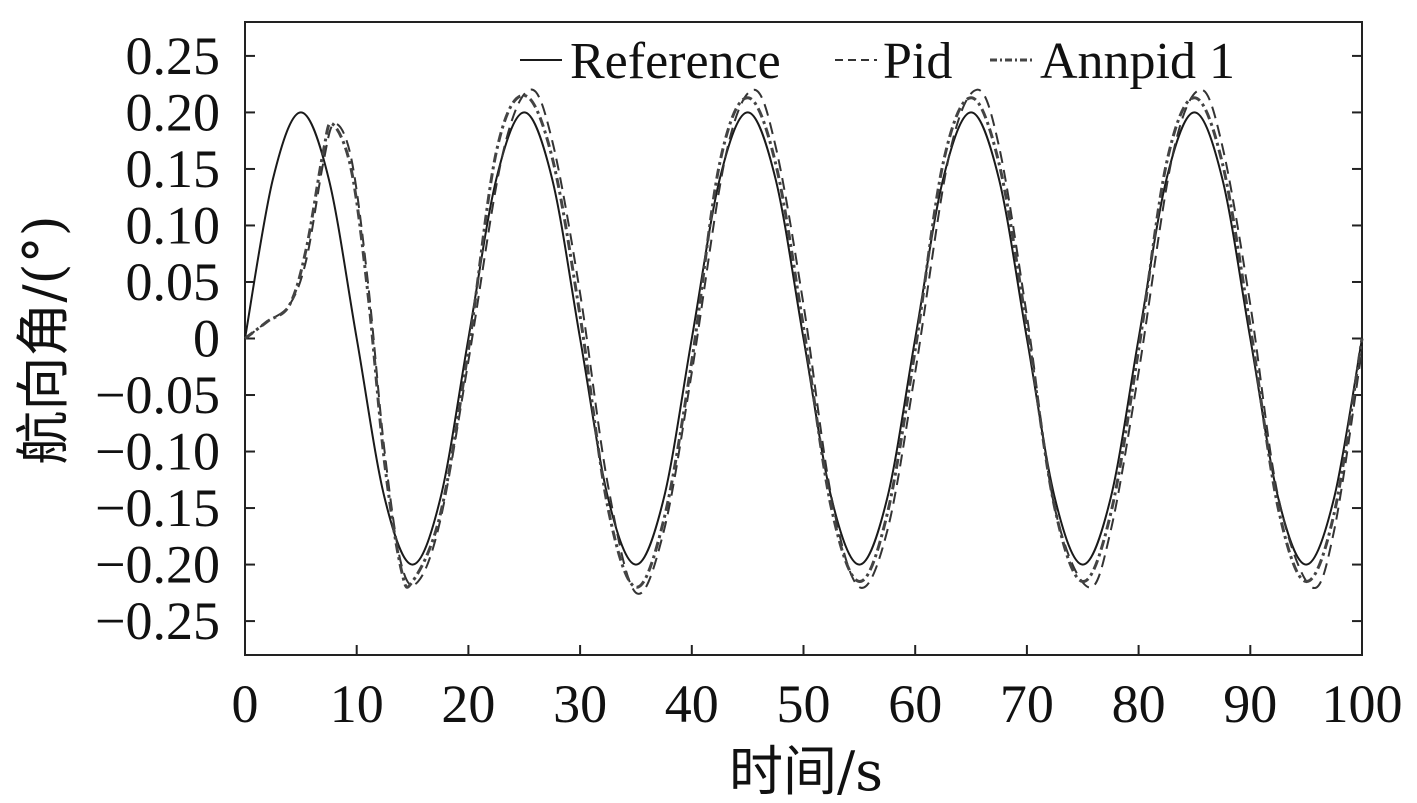 The height and width of the screenshot is (803, 1417). I want to click on y-tick-label: 0, so click(206, 339).